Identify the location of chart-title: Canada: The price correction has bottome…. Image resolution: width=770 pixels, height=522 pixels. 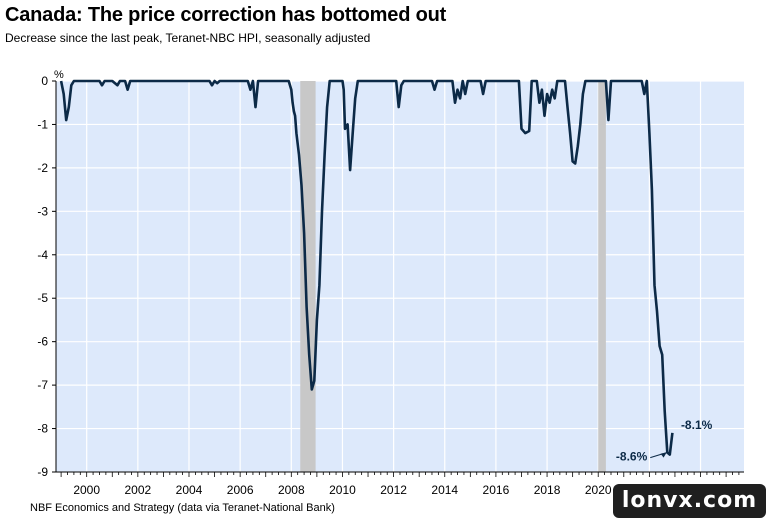
(226, 15).